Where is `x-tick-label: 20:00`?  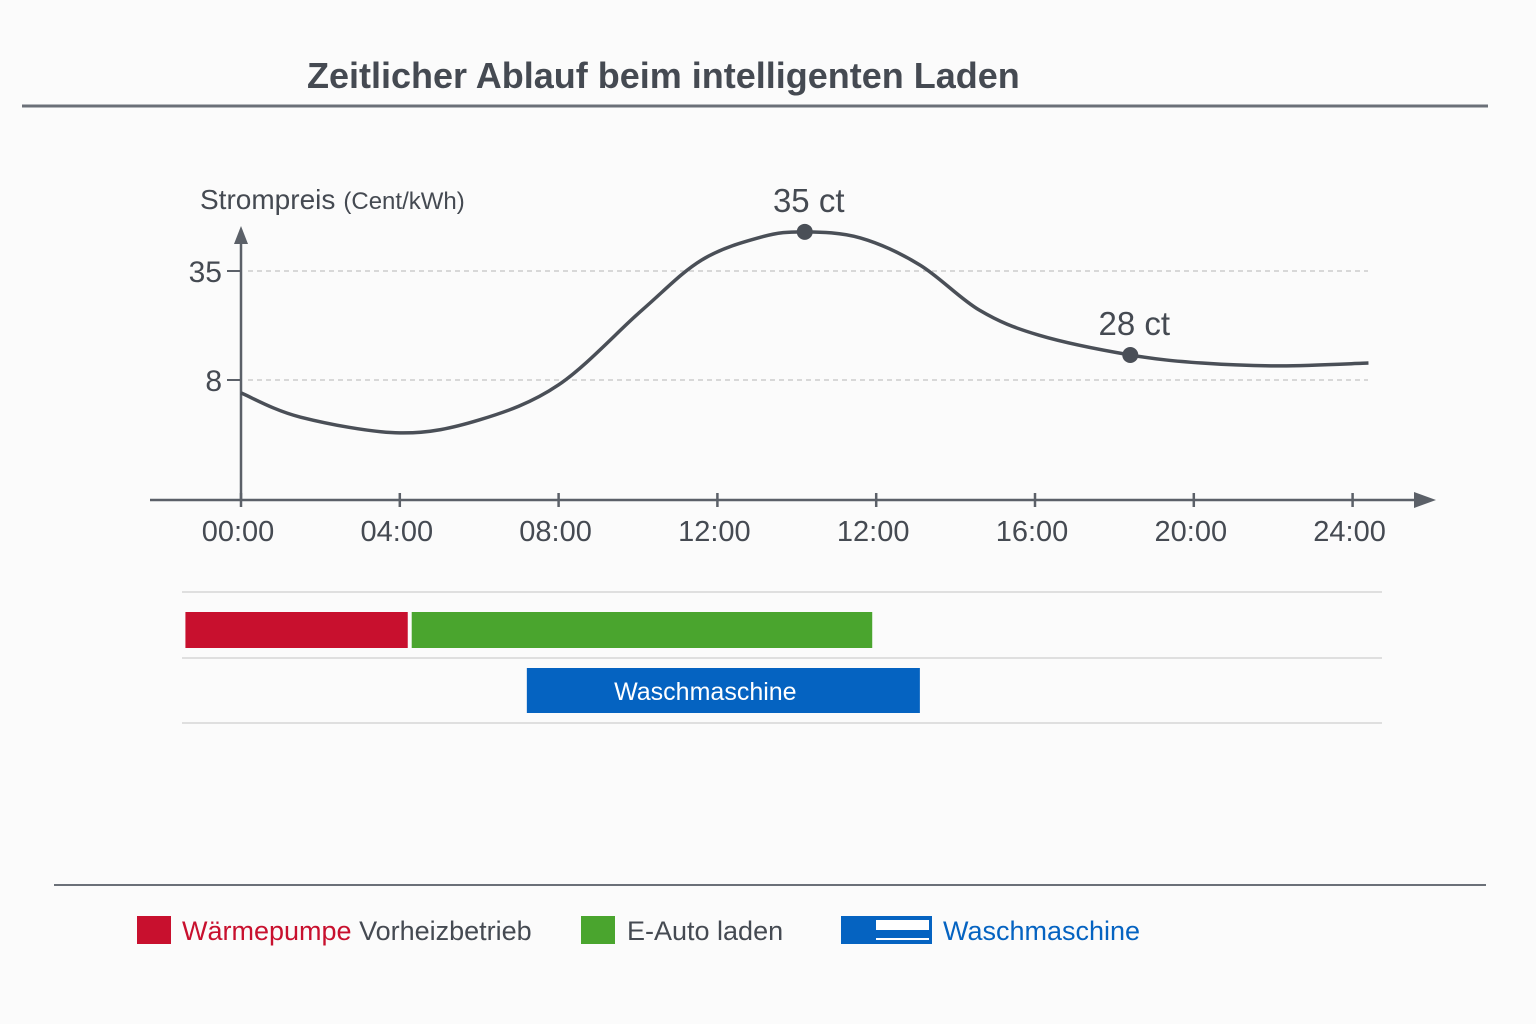
x-tick-label: 20:00 is located at coordinates (1191, 532).